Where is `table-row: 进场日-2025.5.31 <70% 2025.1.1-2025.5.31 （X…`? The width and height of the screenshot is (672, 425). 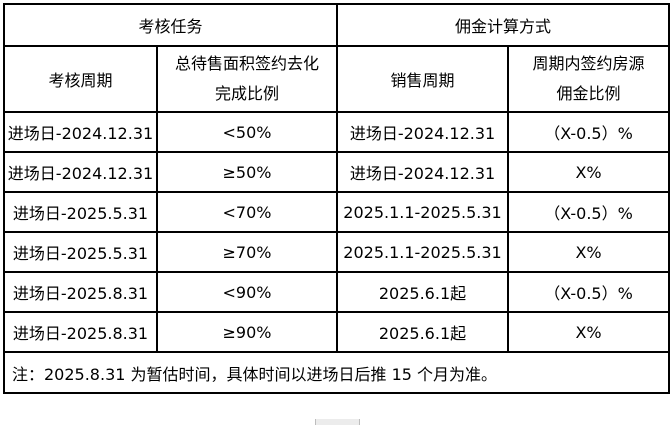 table-row: 进场日-2025.5.31 <70% 2025.1.1-2025.5.31 （X… is located at coordinates (337, 212).